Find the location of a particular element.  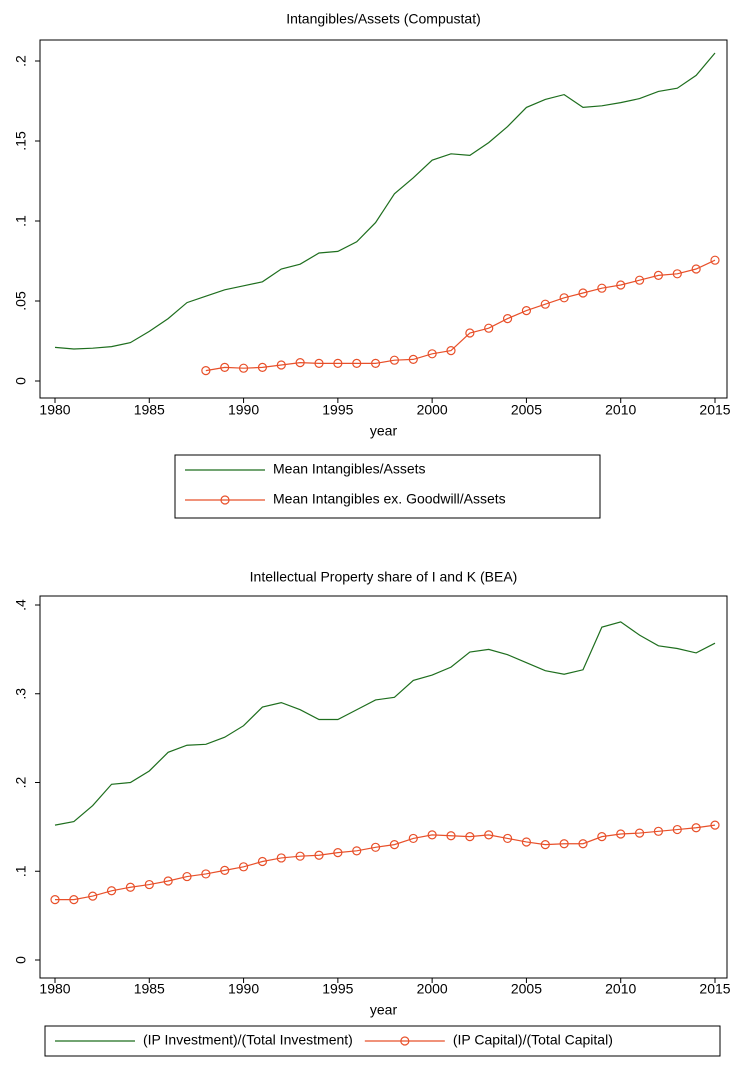

x-axis-label: year is located at coordinates (384, 1010).